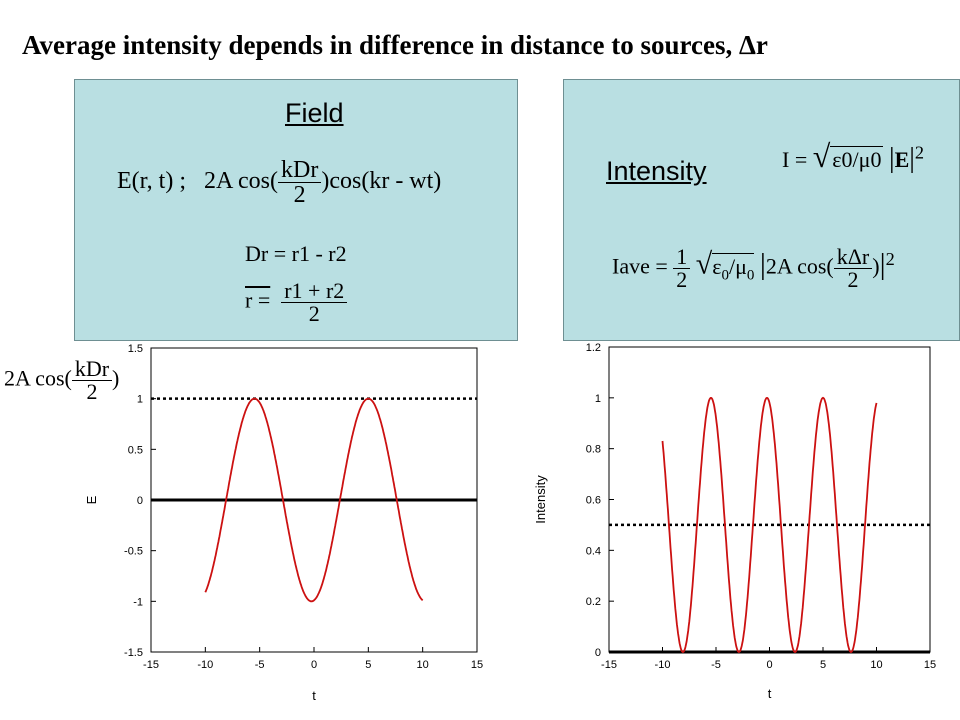  Describe the element at coordinates (593, 602) in the screenshot. I see `y-tick-label: 0.2` at that location.